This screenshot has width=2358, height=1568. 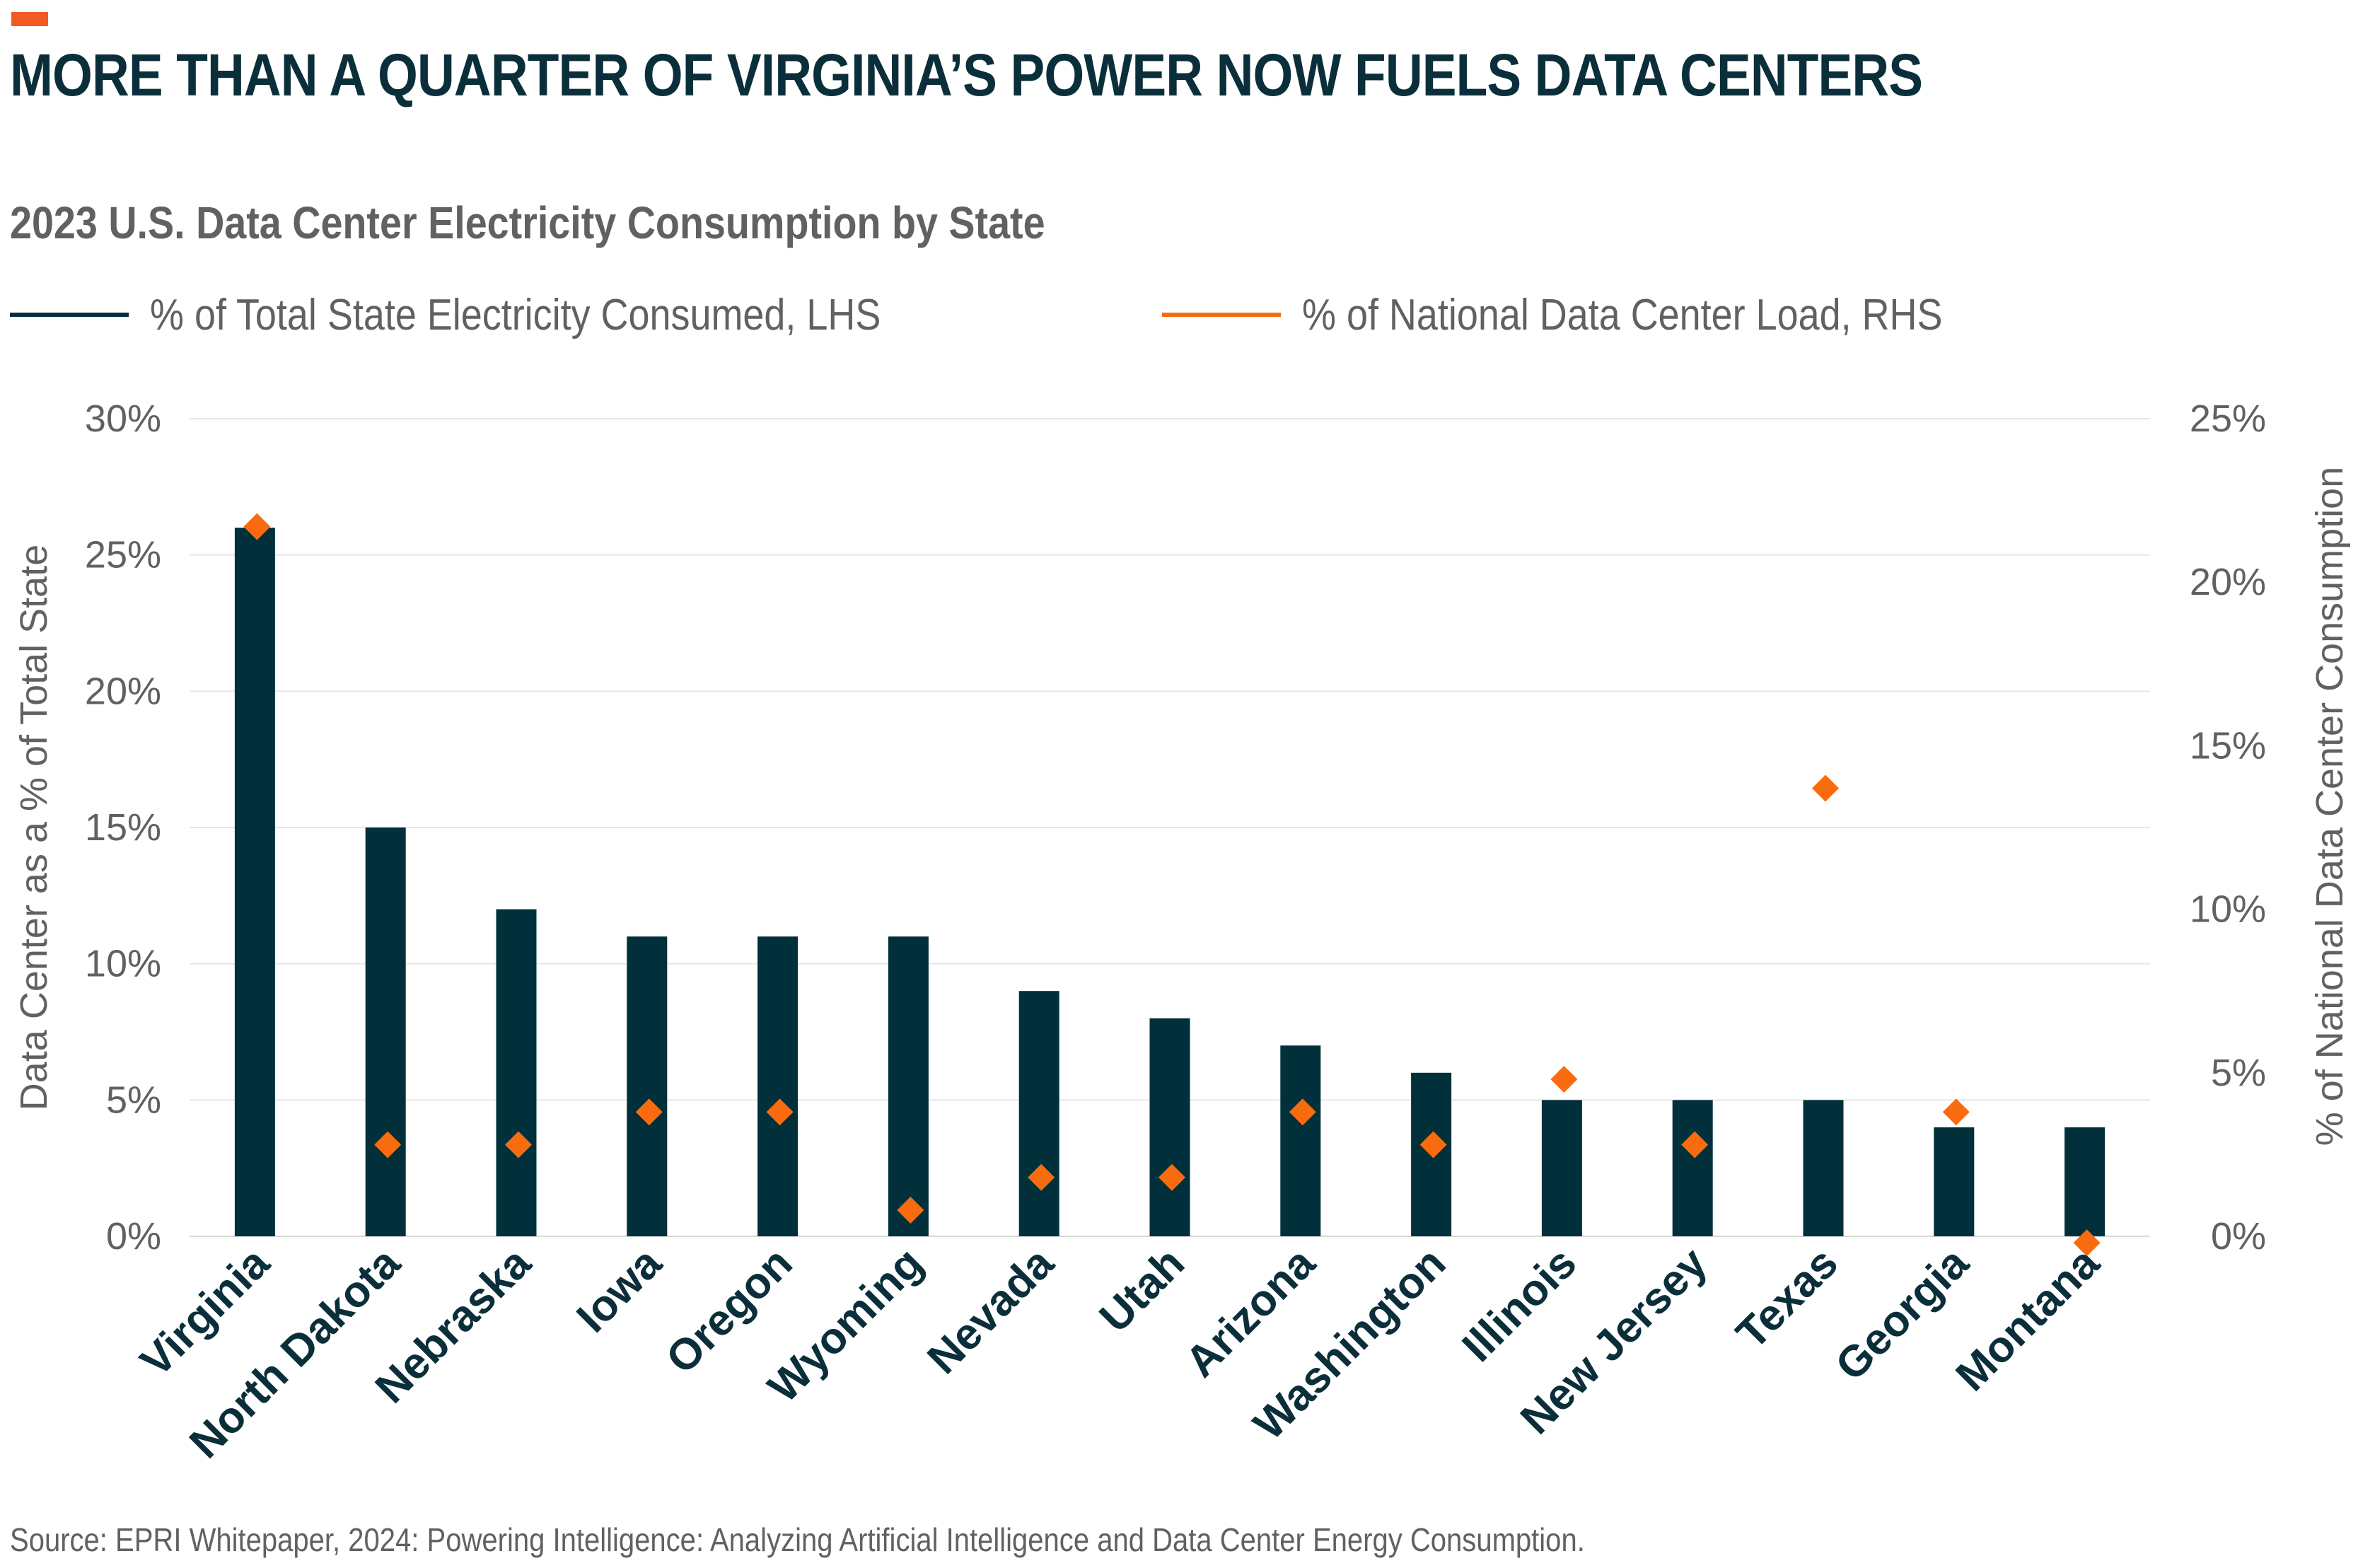 What do you see at coordinates (34, 827) in the screenshot?
I see `y-axis-title-left: Data Center as a % of Total State` at bounding box center [34, 827].